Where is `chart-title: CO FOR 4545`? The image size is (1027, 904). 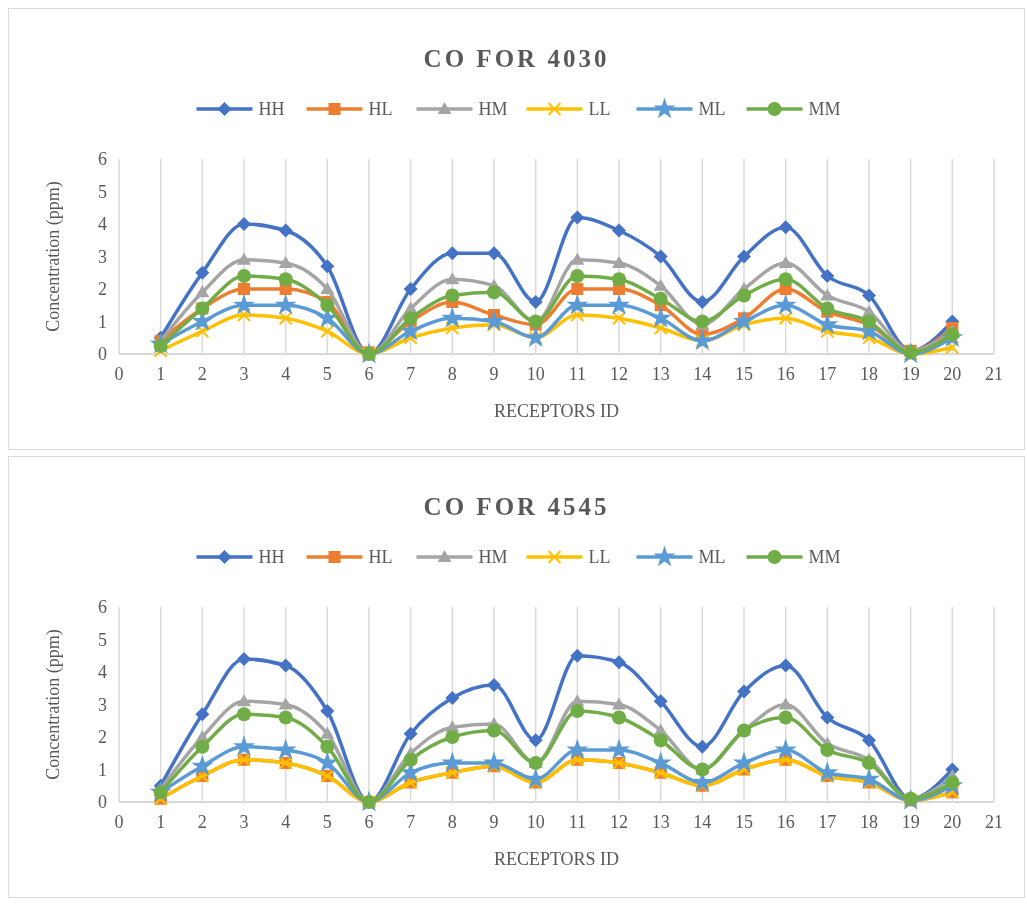
chart-title: CO FOR 4545 is located at coordinates (516, 506).